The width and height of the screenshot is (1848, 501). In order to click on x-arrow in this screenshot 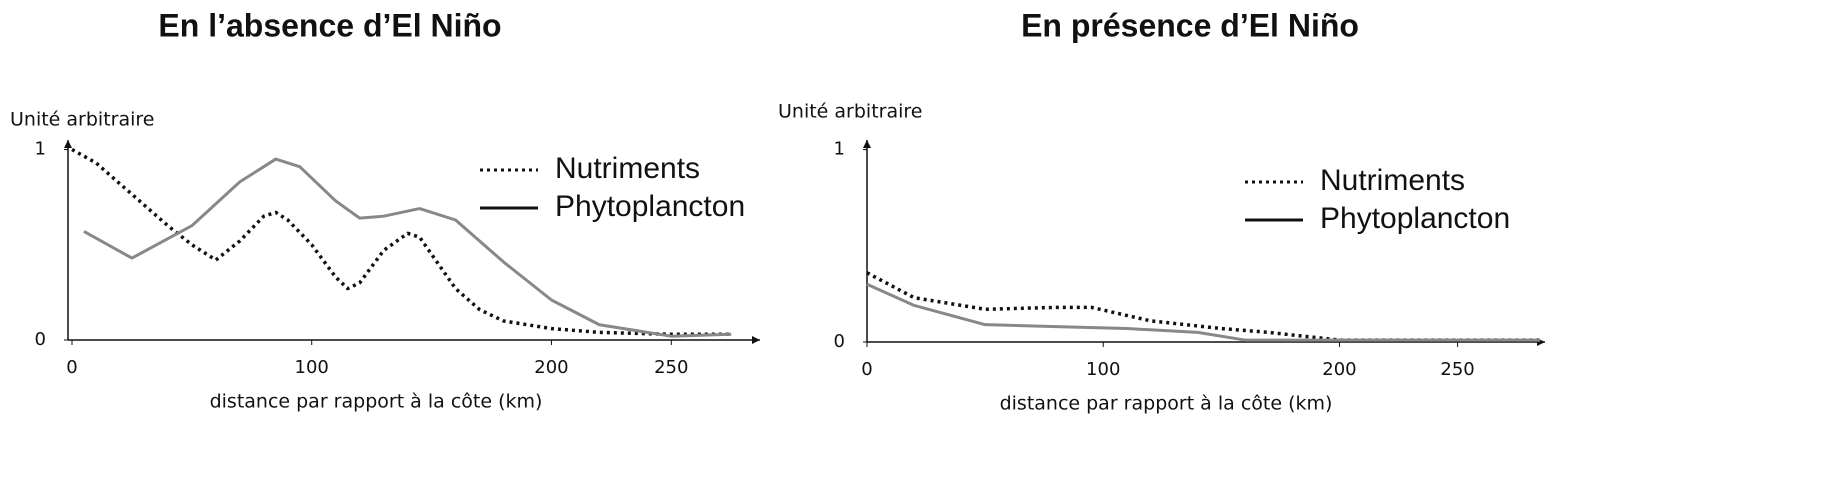, I will do `click(756, 340)`.